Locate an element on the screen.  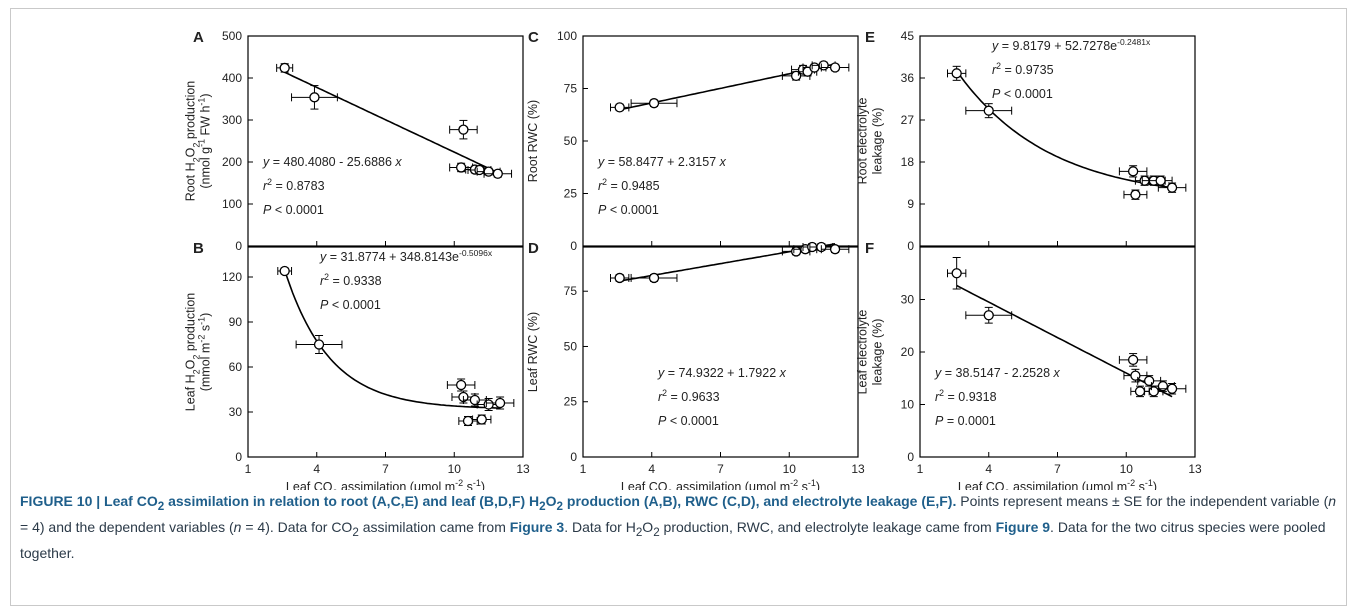
y-axis-label: Root H2O2 production(nmol g-1 FW h-1) is located at coordinates (198, 141).